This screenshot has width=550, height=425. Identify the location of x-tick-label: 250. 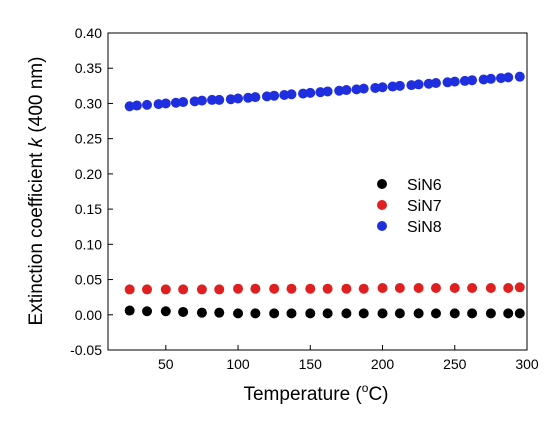
(455, 364).